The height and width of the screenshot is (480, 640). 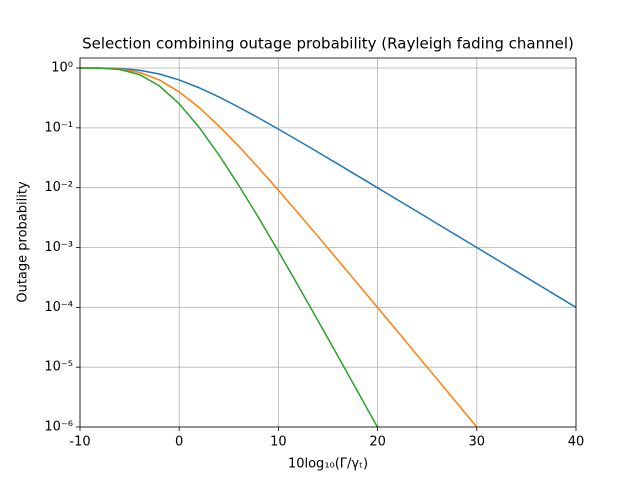 I want to click on x-axis-label: 10log₁₀(Γ/γₜ), so click(x=328, y=464).